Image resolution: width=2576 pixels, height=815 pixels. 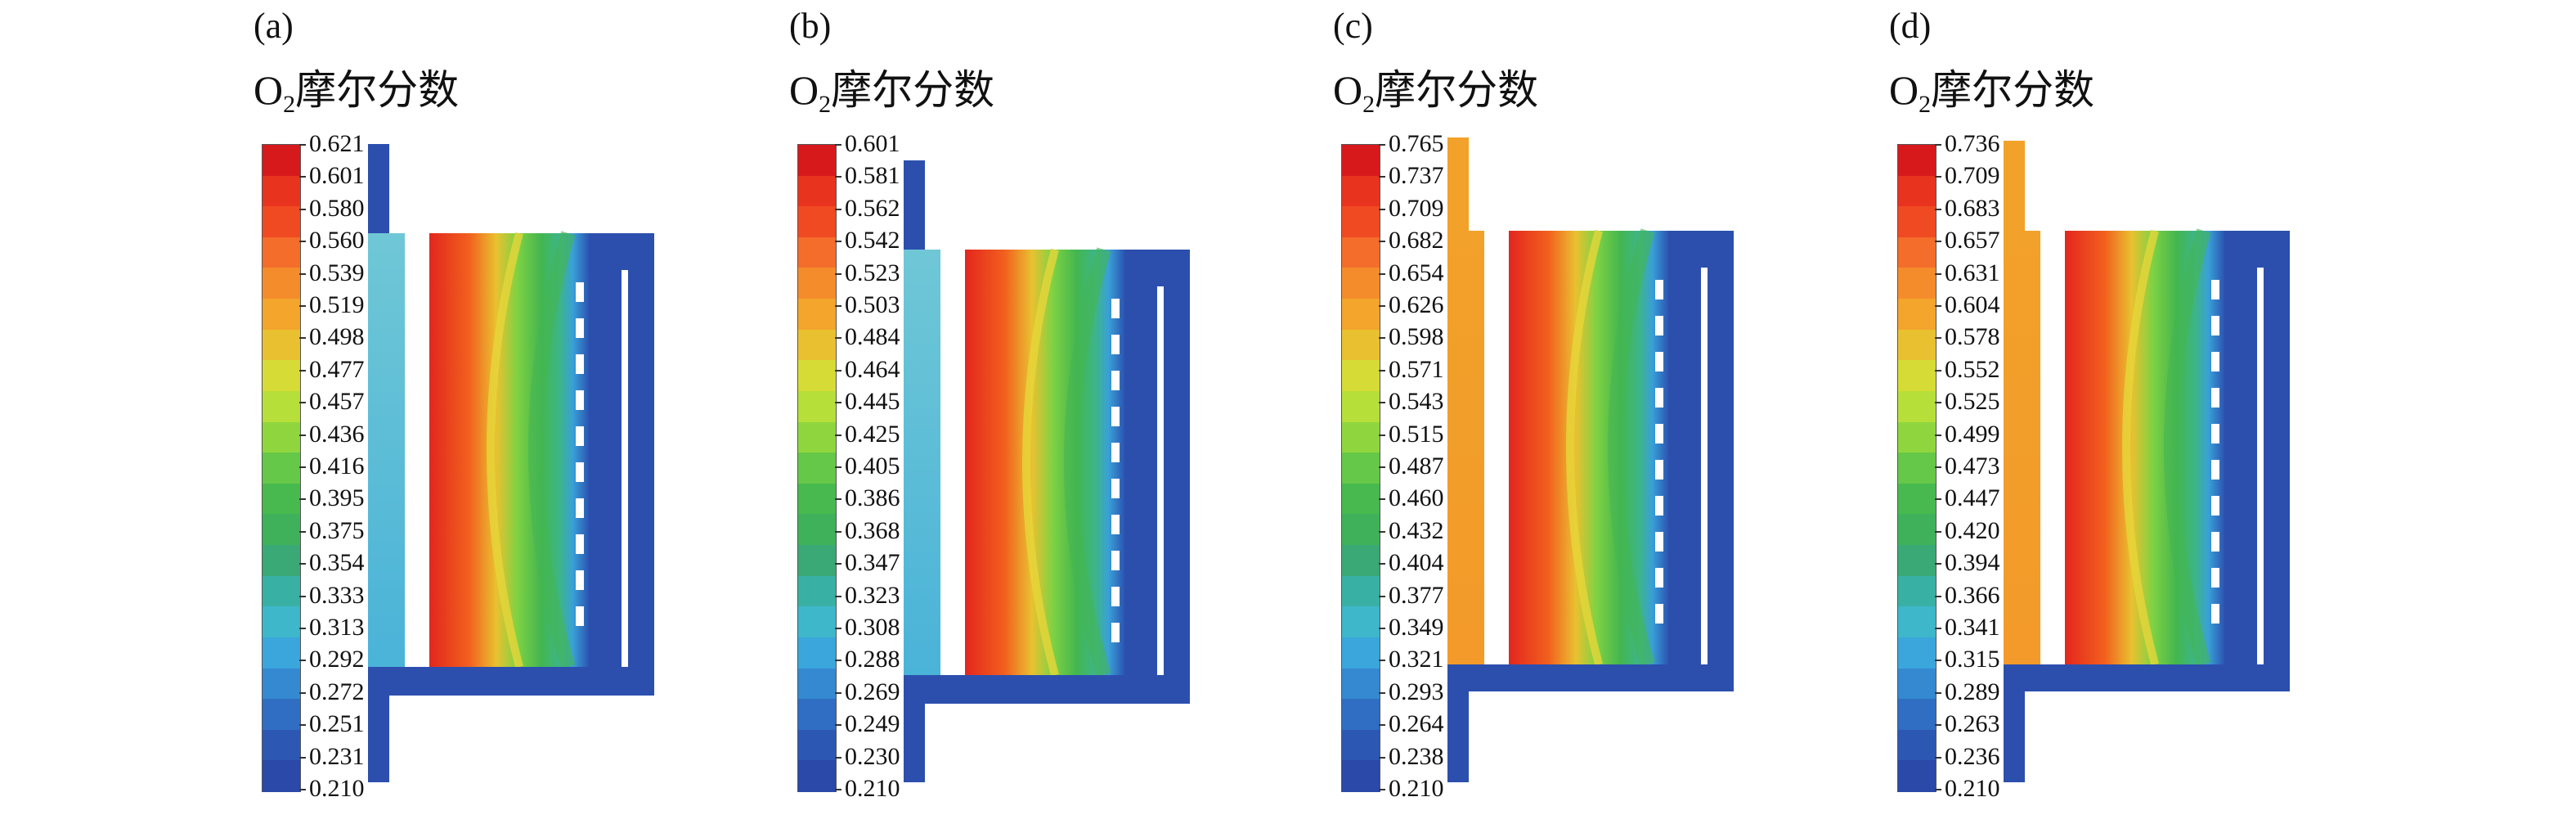 What do you see at coordinates (1416, 176) in the screenshot?
I see `colorbar-tick-label: 0.737` at bounding box center [1416, 176].